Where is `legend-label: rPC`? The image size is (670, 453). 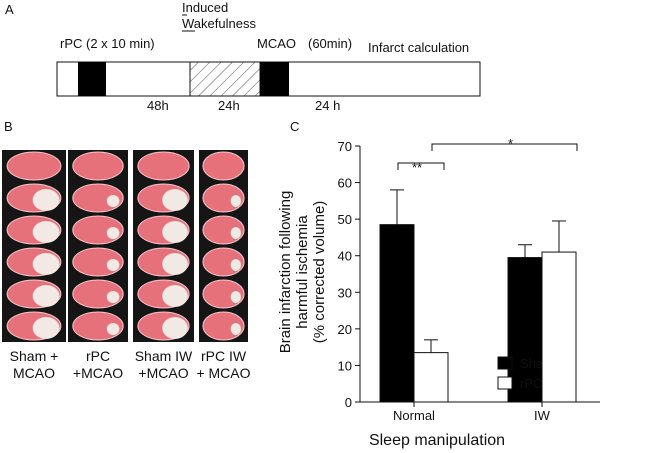
legend-label: rPC is located at coordinates (531, 383).